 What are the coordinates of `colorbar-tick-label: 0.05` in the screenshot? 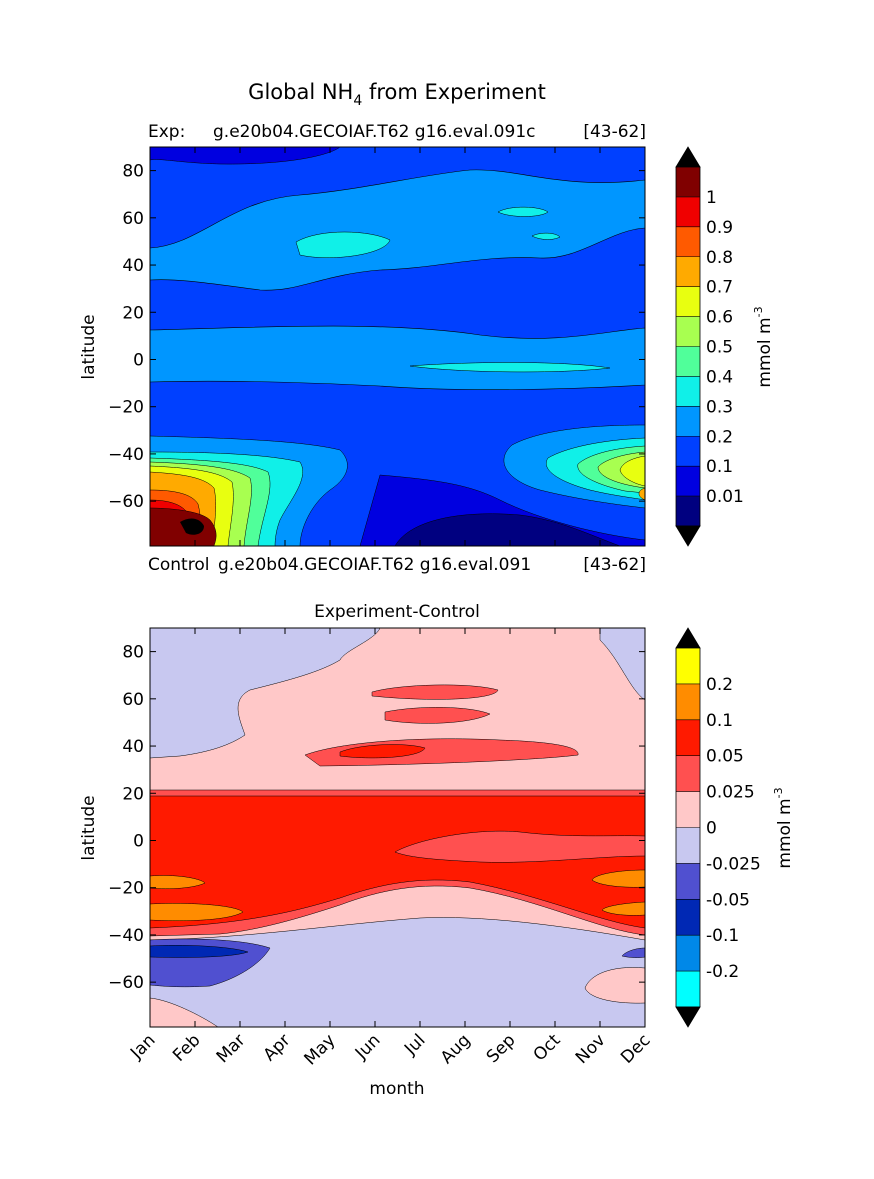 It's located at (725, 757).